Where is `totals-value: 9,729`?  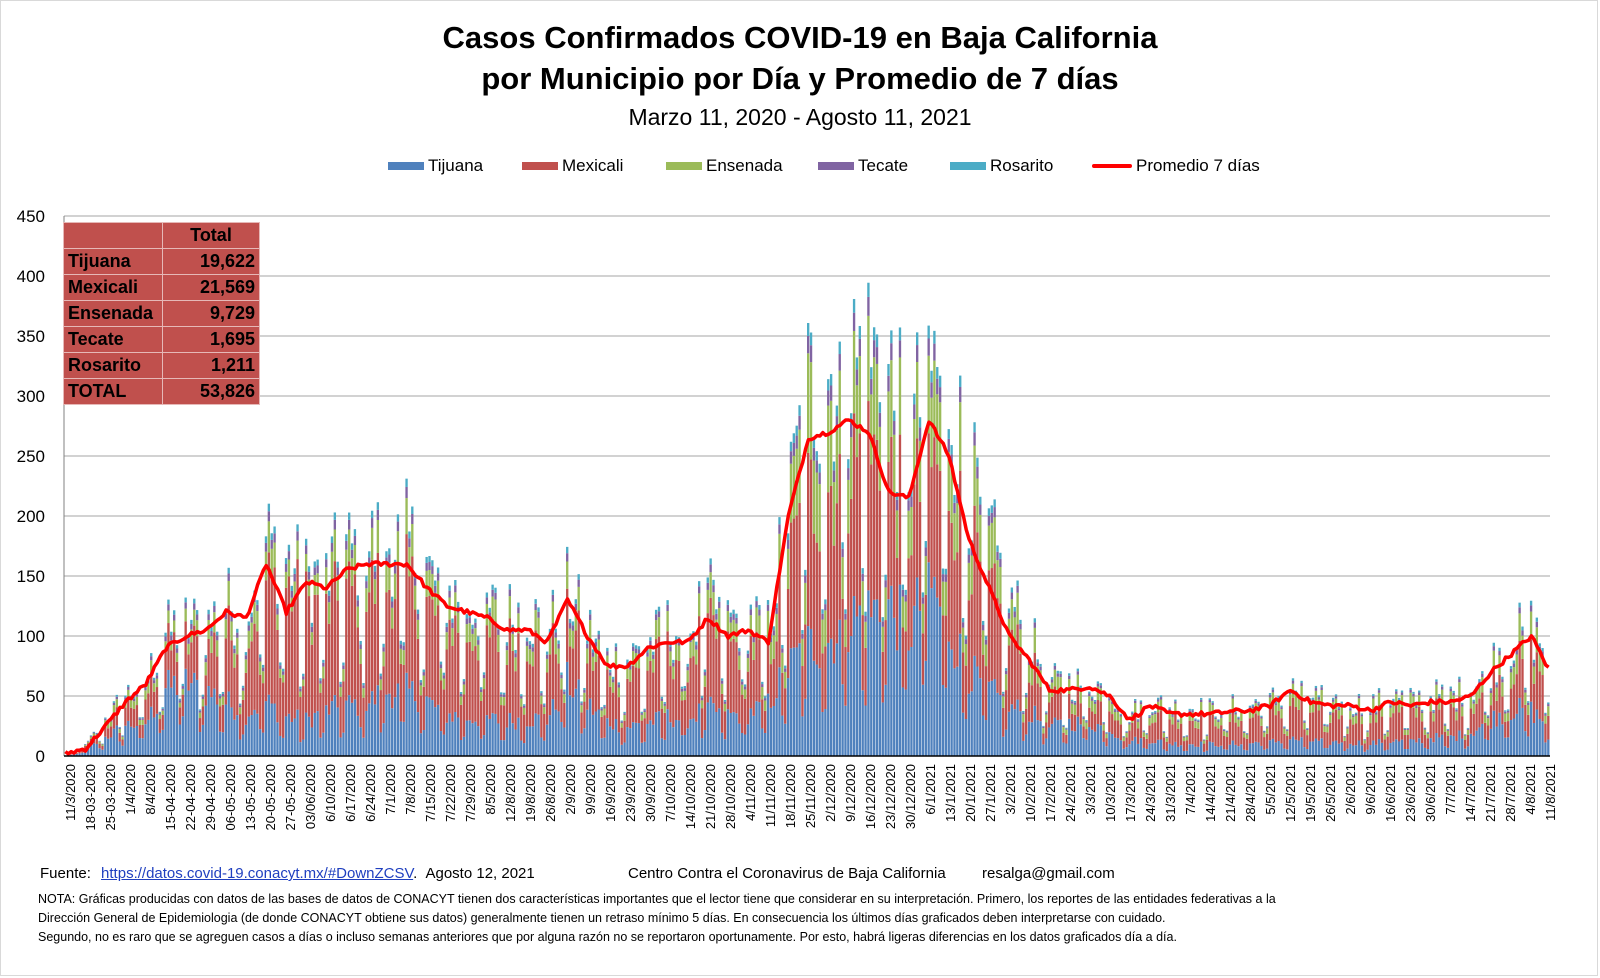
totals-value: 9,729 is located at coordinates (211, 313).